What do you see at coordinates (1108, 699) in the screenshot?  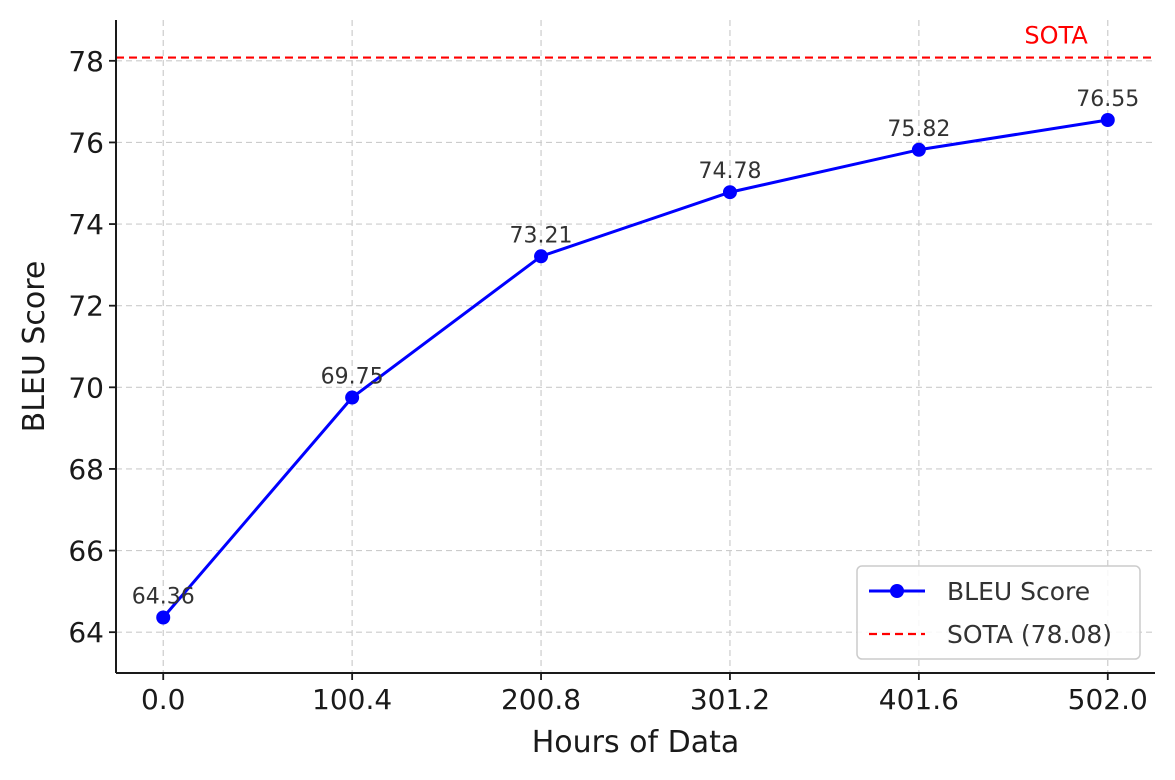 I see `x-tick-label: 502.0` at bounding box center [1108, 699].